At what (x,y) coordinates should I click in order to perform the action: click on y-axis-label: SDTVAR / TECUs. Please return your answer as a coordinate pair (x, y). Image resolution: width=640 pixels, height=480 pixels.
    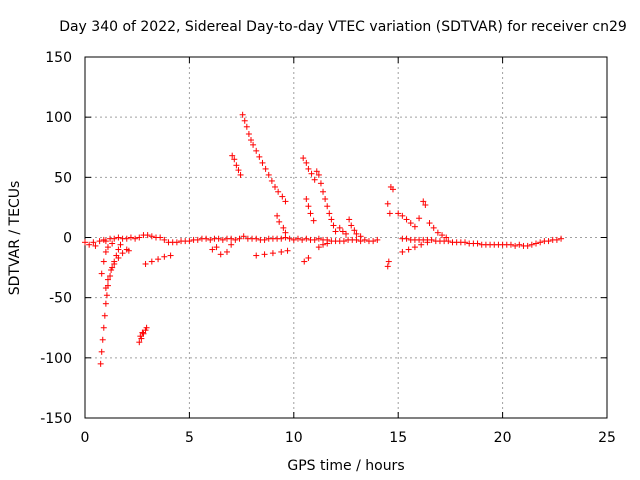
    Looking at the image, I should click on (15, 238).